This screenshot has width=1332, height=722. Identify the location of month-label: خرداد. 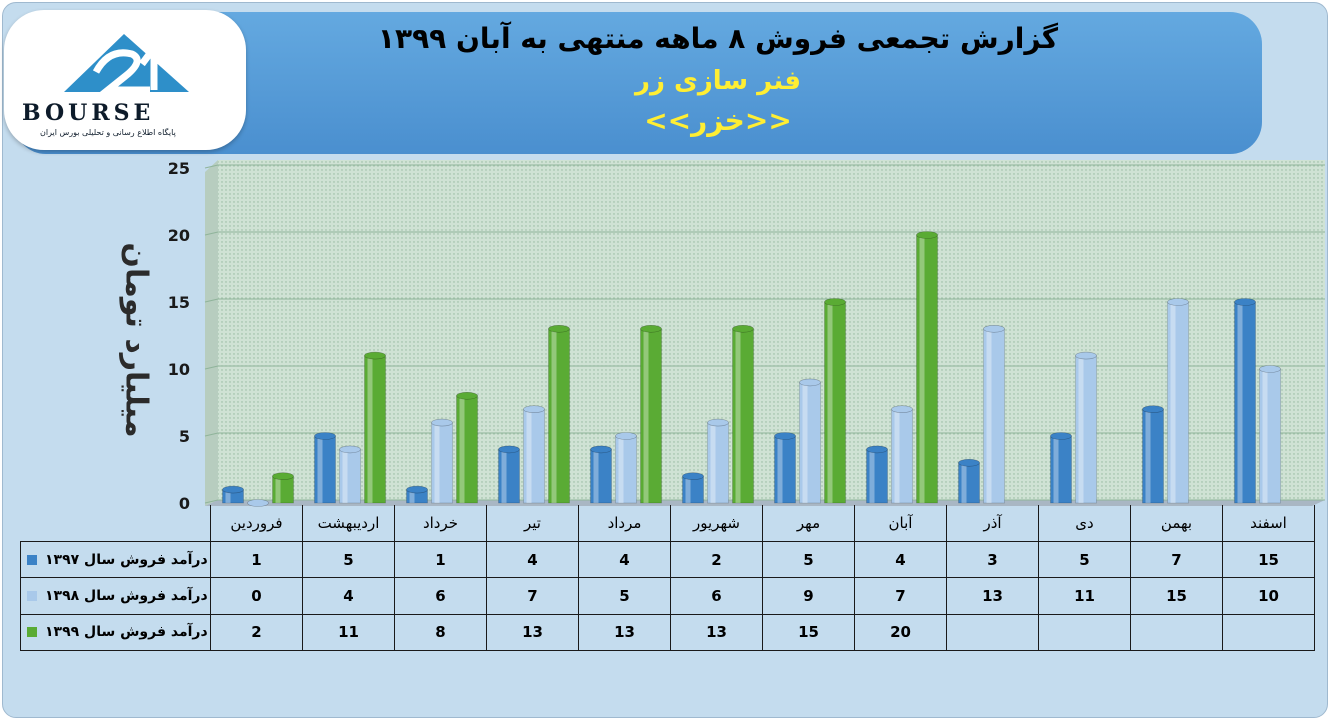
(440, 523).